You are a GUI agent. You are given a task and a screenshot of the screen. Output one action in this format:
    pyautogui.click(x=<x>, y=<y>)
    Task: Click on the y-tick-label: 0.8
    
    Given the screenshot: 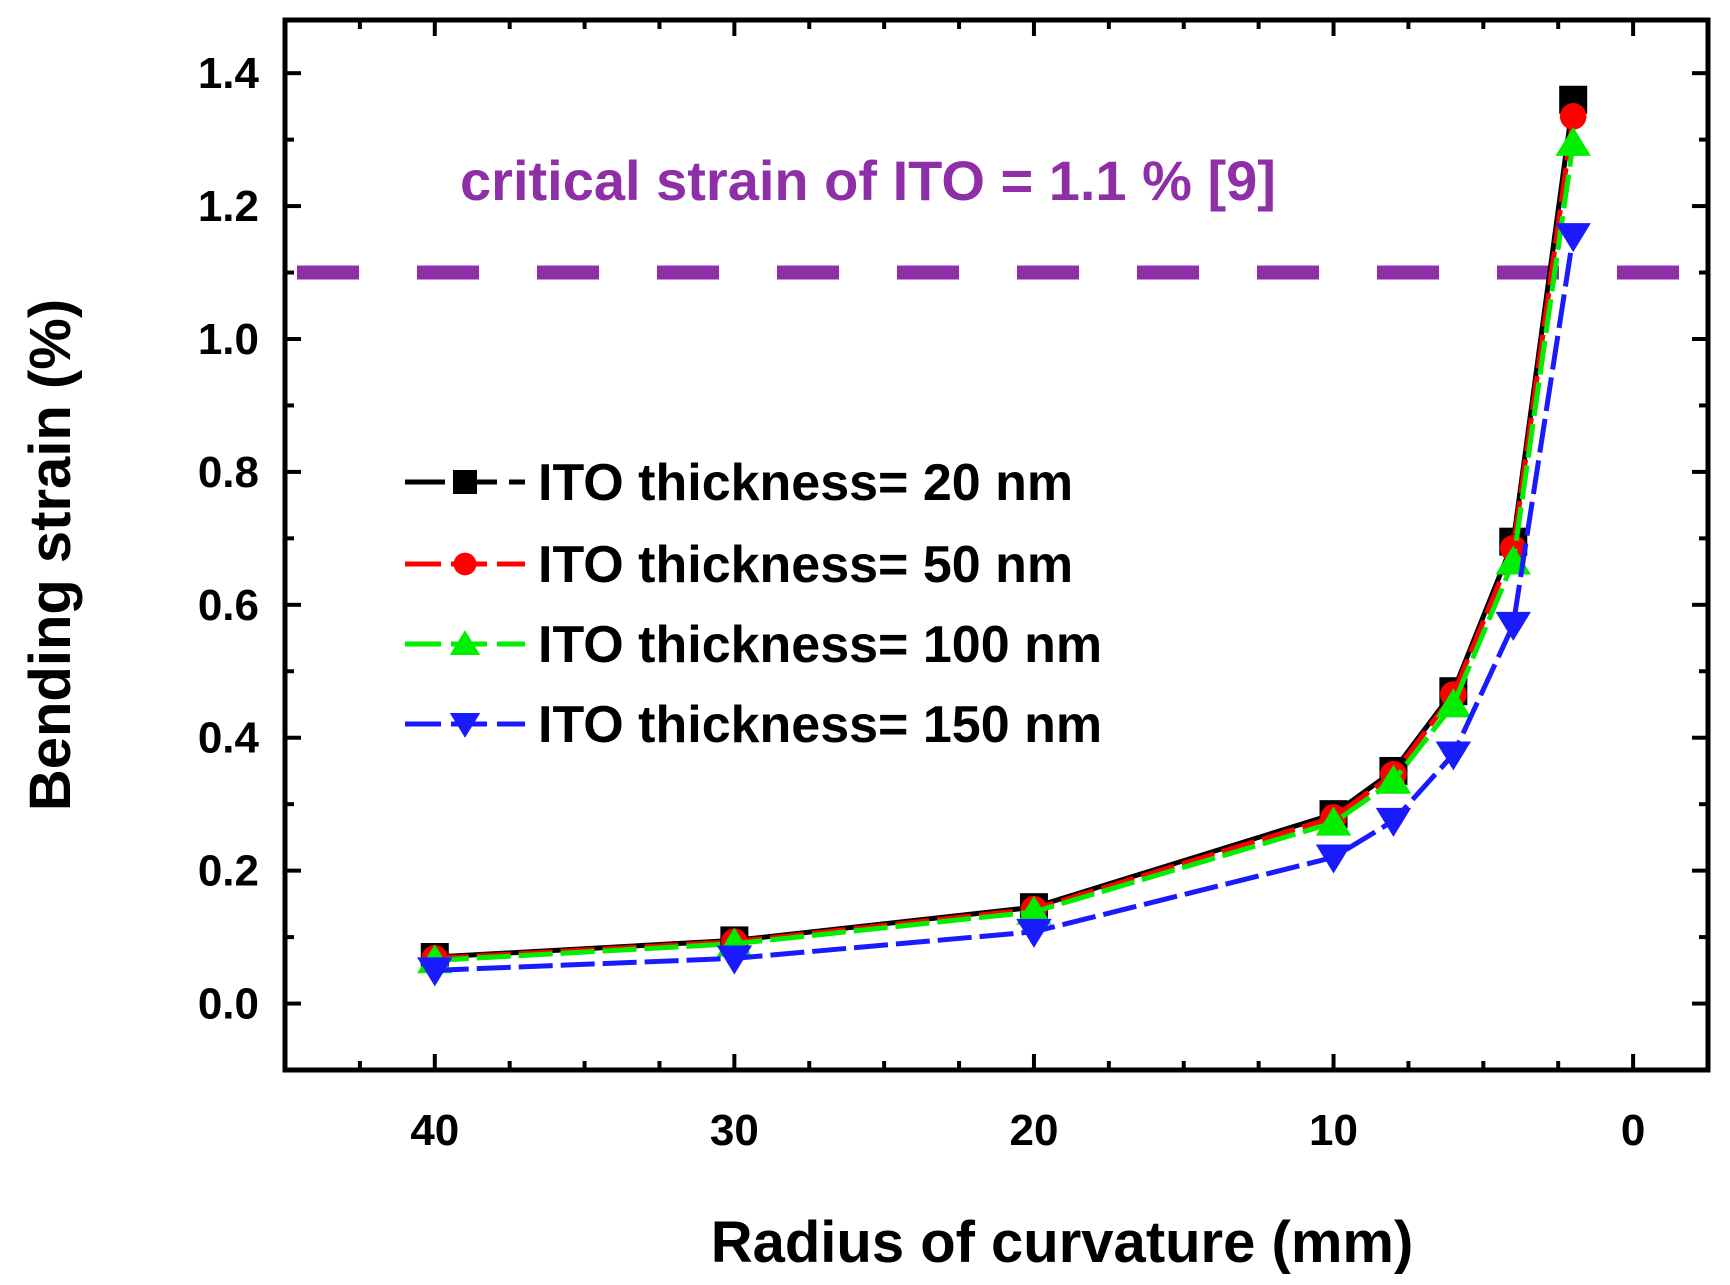 What is the action you would take?
    pyautogui.click(x=228, y=472)
    